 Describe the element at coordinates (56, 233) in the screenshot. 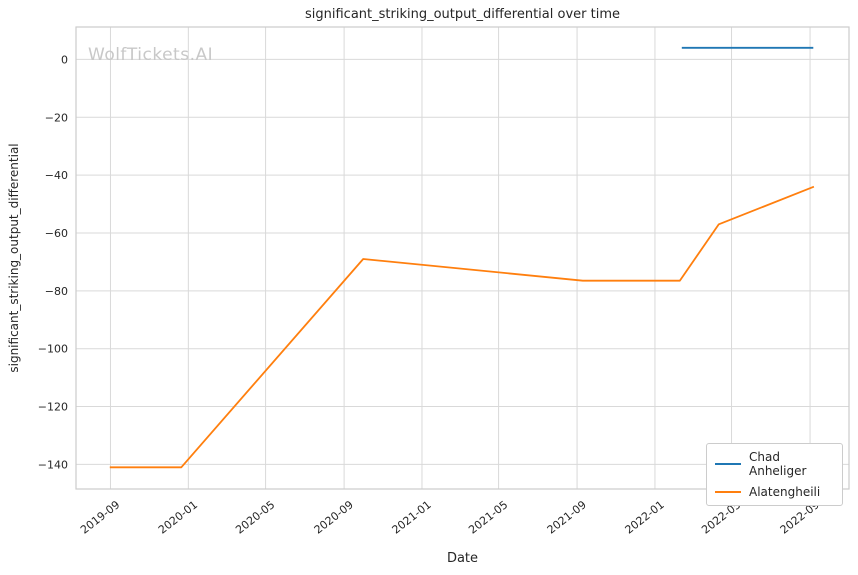

I see `y-tick-label: −60` at that location.